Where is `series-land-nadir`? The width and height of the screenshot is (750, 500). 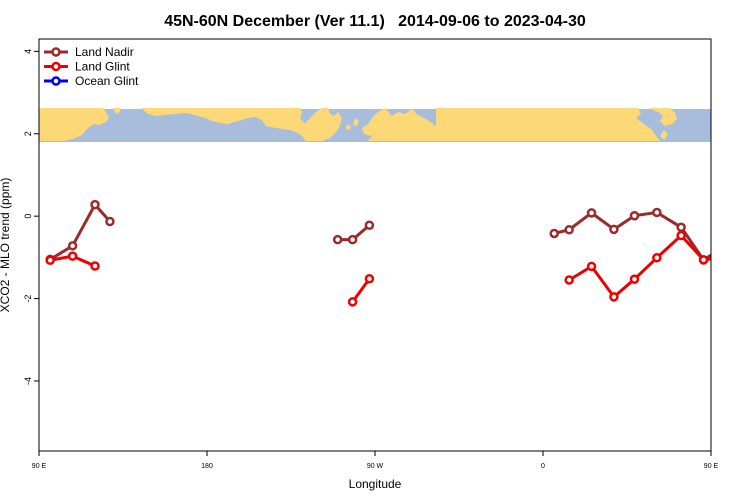 series-land-nadir is located at coordinates (397, 232).